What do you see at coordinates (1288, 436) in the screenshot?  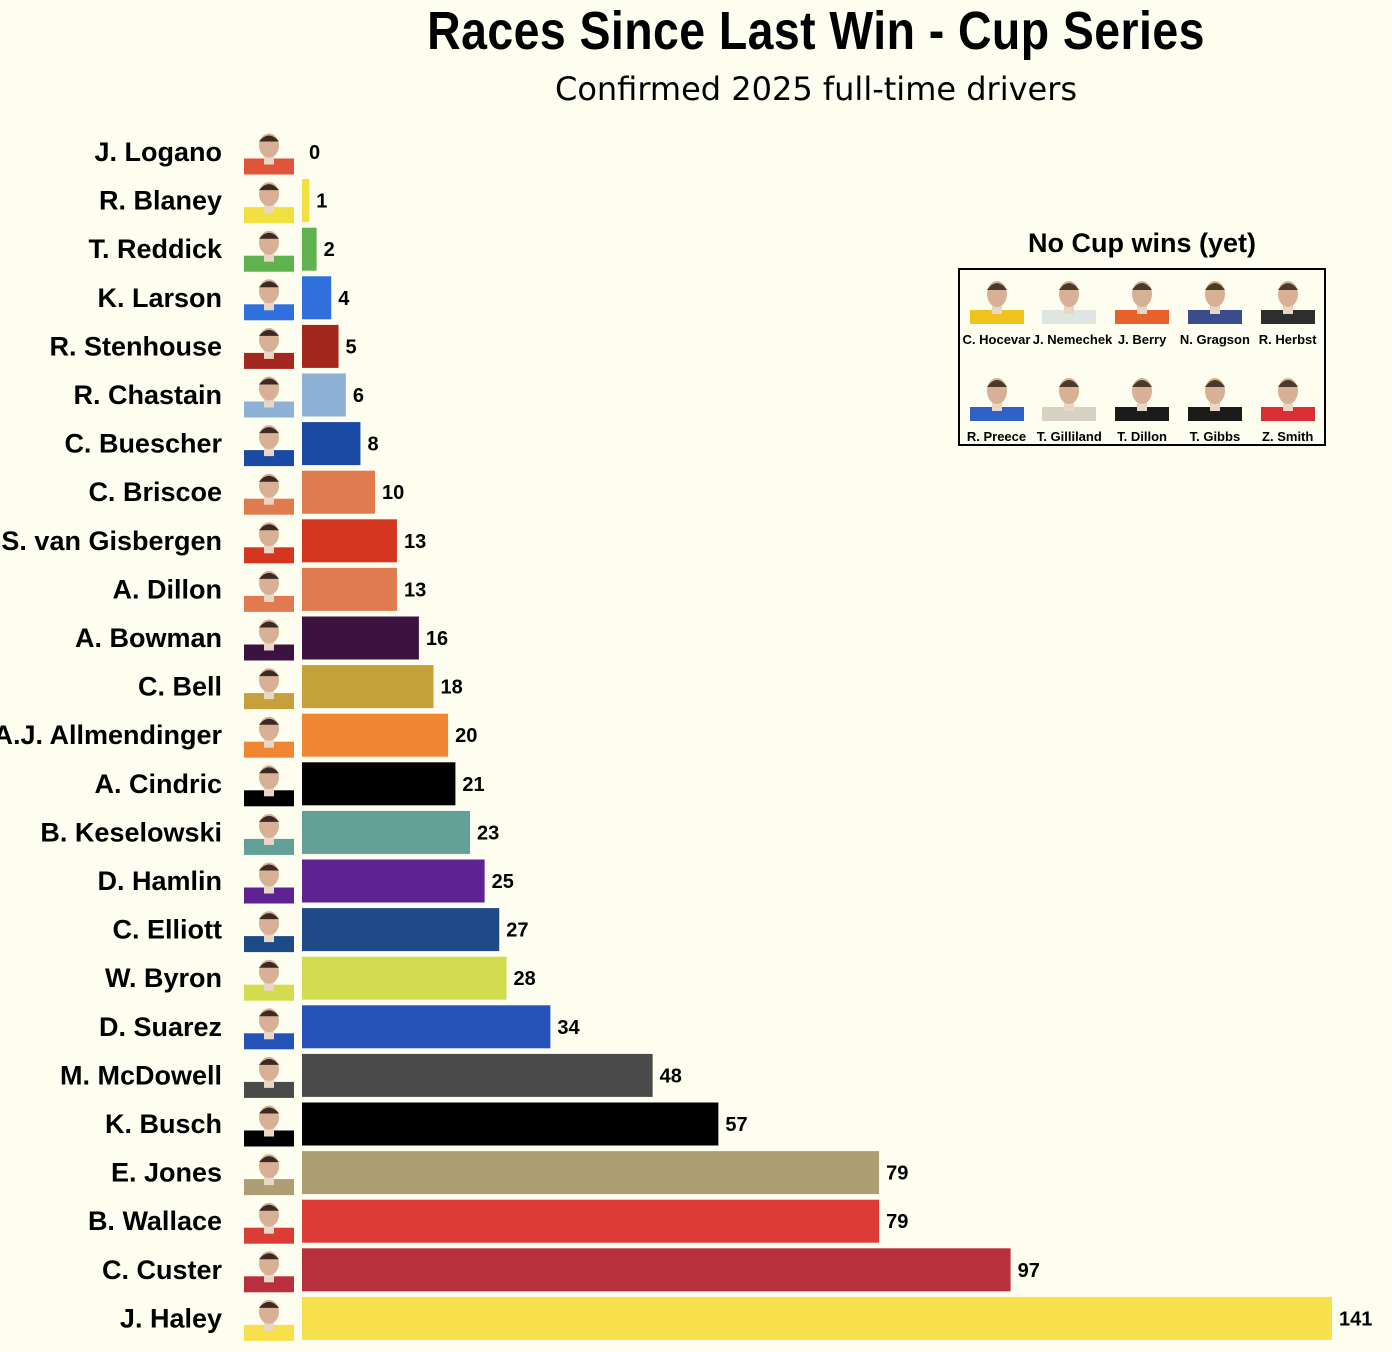 I see `no-wins-driver-name: Z. Smith` at bounding box center [1288, 436].